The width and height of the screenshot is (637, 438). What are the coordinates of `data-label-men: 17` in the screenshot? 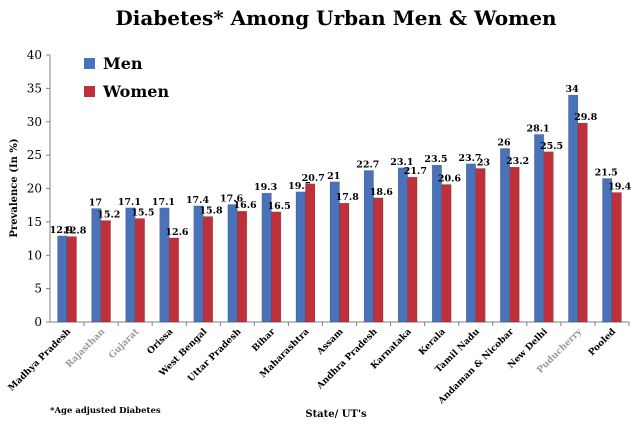 It's located at (95, 203).